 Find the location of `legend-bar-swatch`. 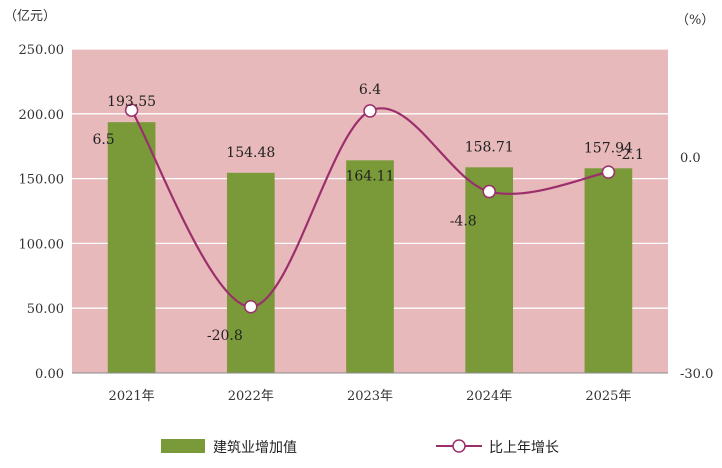

legend-bar-swatch is located at coordinates (183, 446).